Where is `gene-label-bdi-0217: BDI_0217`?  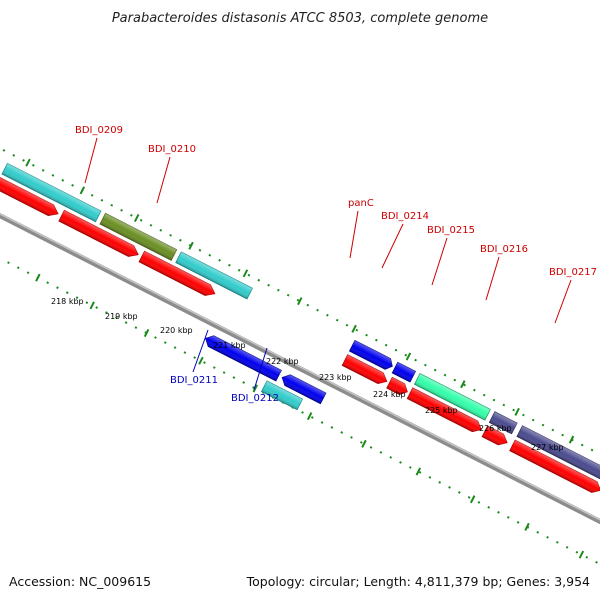 gene-label-bdi-0217: BDI_0217 is located at coordinates (573, 272).